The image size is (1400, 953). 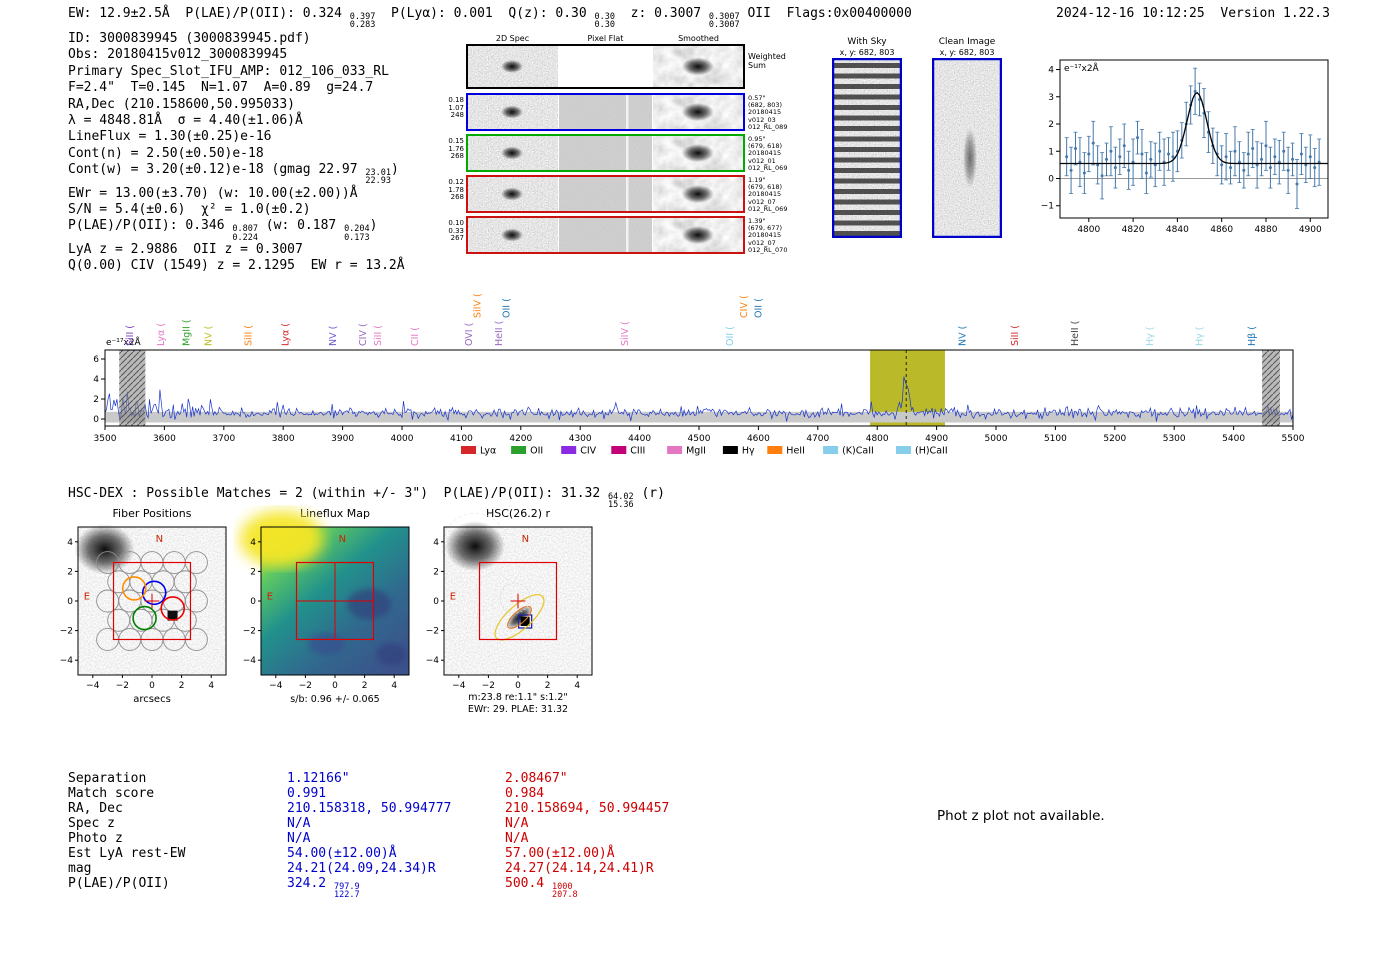 What do you see at coordinates (817, 439) in the screenshot?
I see `svg-text: 4700` at bounding box center [817, 439].